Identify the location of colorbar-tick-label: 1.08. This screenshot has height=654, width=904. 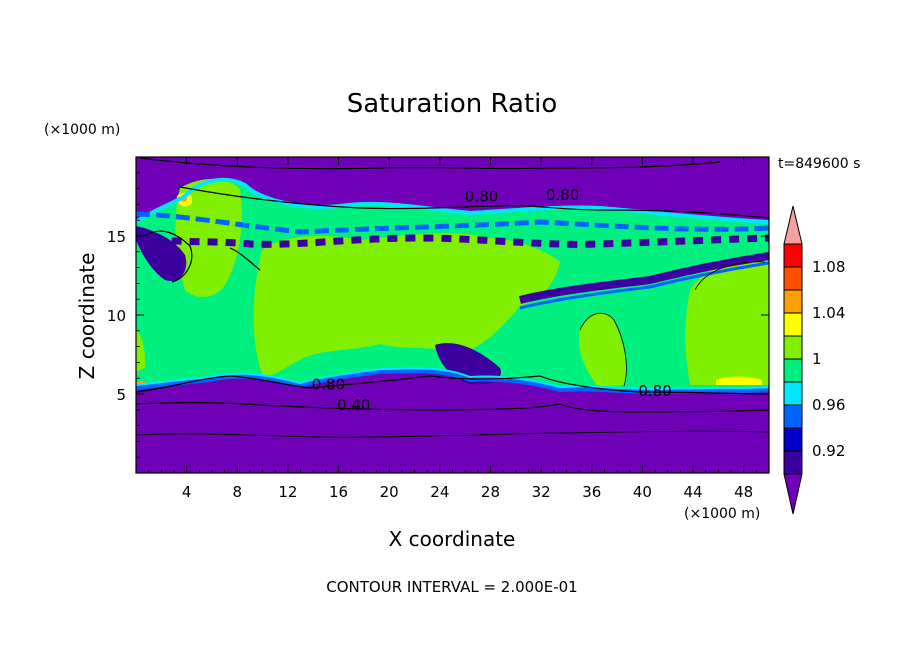
(828, 267).